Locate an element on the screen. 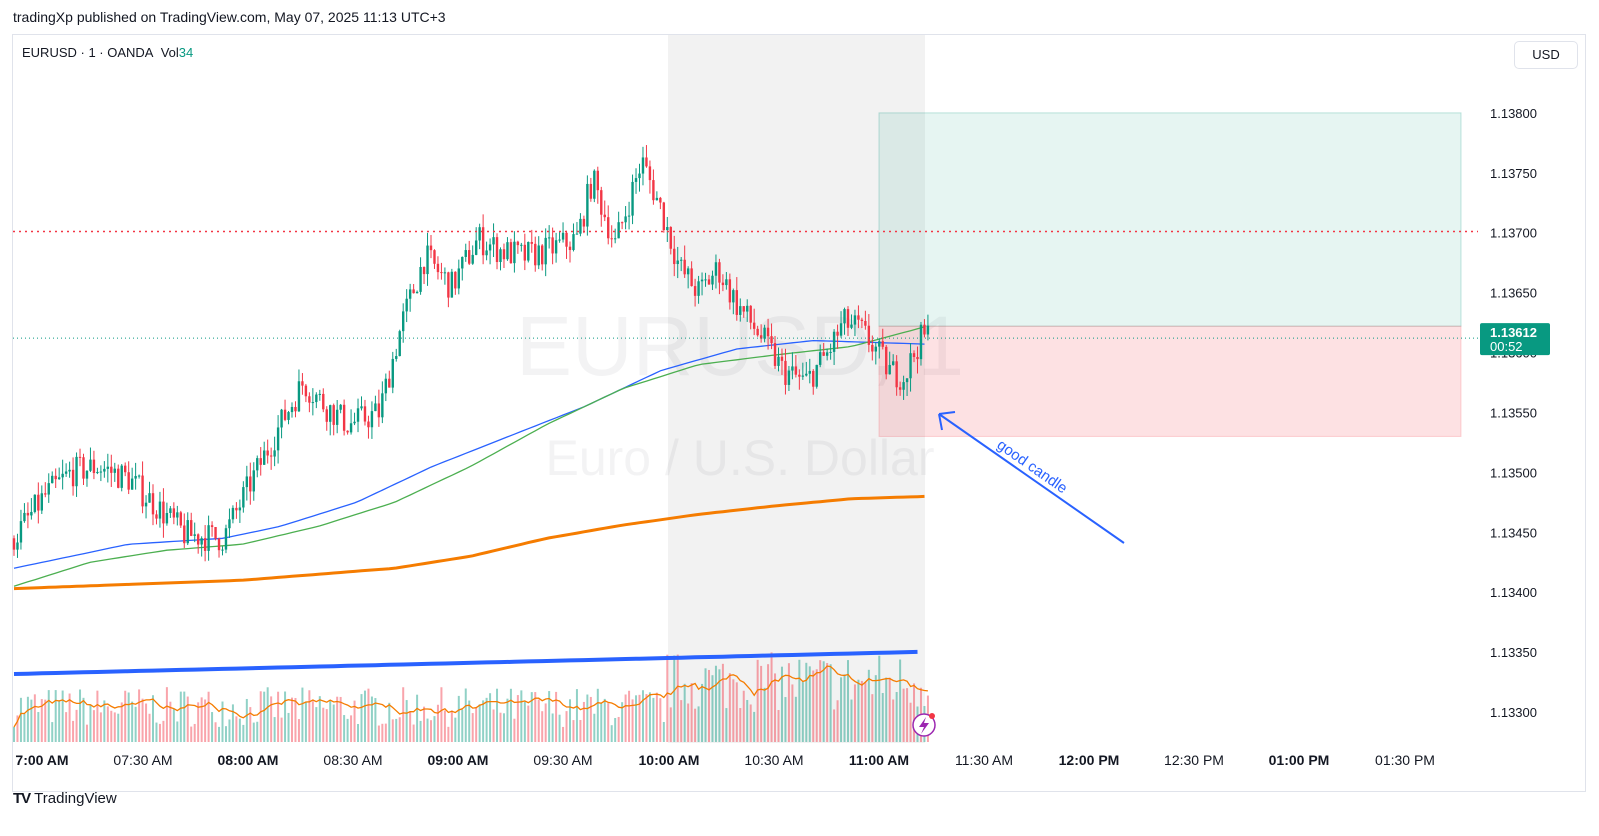 This screenshot has width=1599, height=836. symbol-legend: EURUSD · 1 · OANDA Vol34 is located at coordinates (107, 52).